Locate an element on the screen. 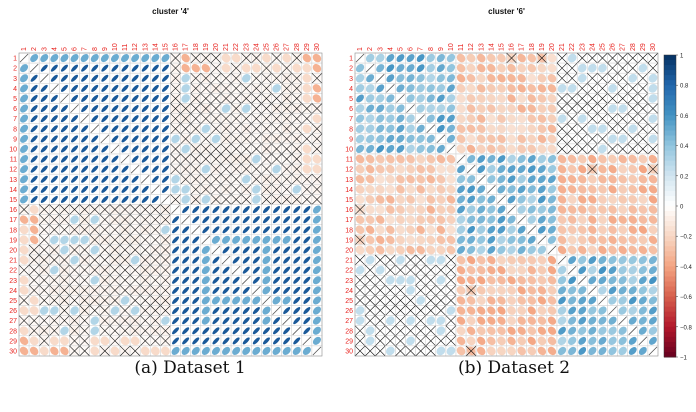 This screenshot has width=696, height=412. column-label: 7 is located at coordinates (85, 49).